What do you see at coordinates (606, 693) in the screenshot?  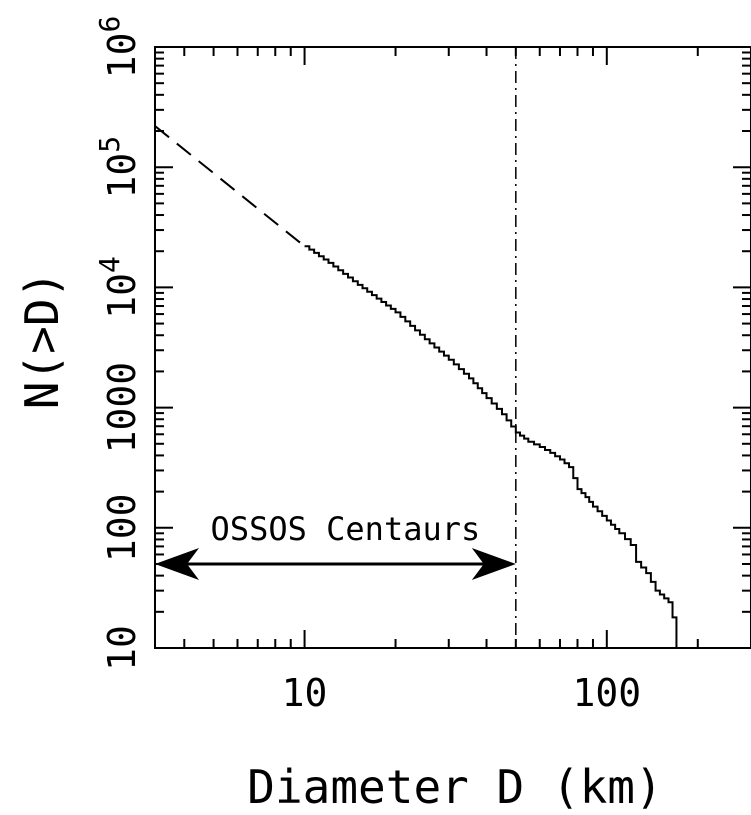 I see `x-tick-label: 100` at bounding box center [606, 693].